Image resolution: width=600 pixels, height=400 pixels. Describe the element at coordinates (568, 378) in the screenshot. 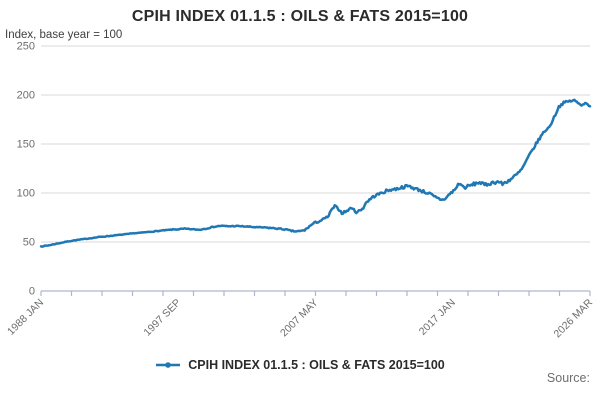

I see `source-label: Source:` at that location.